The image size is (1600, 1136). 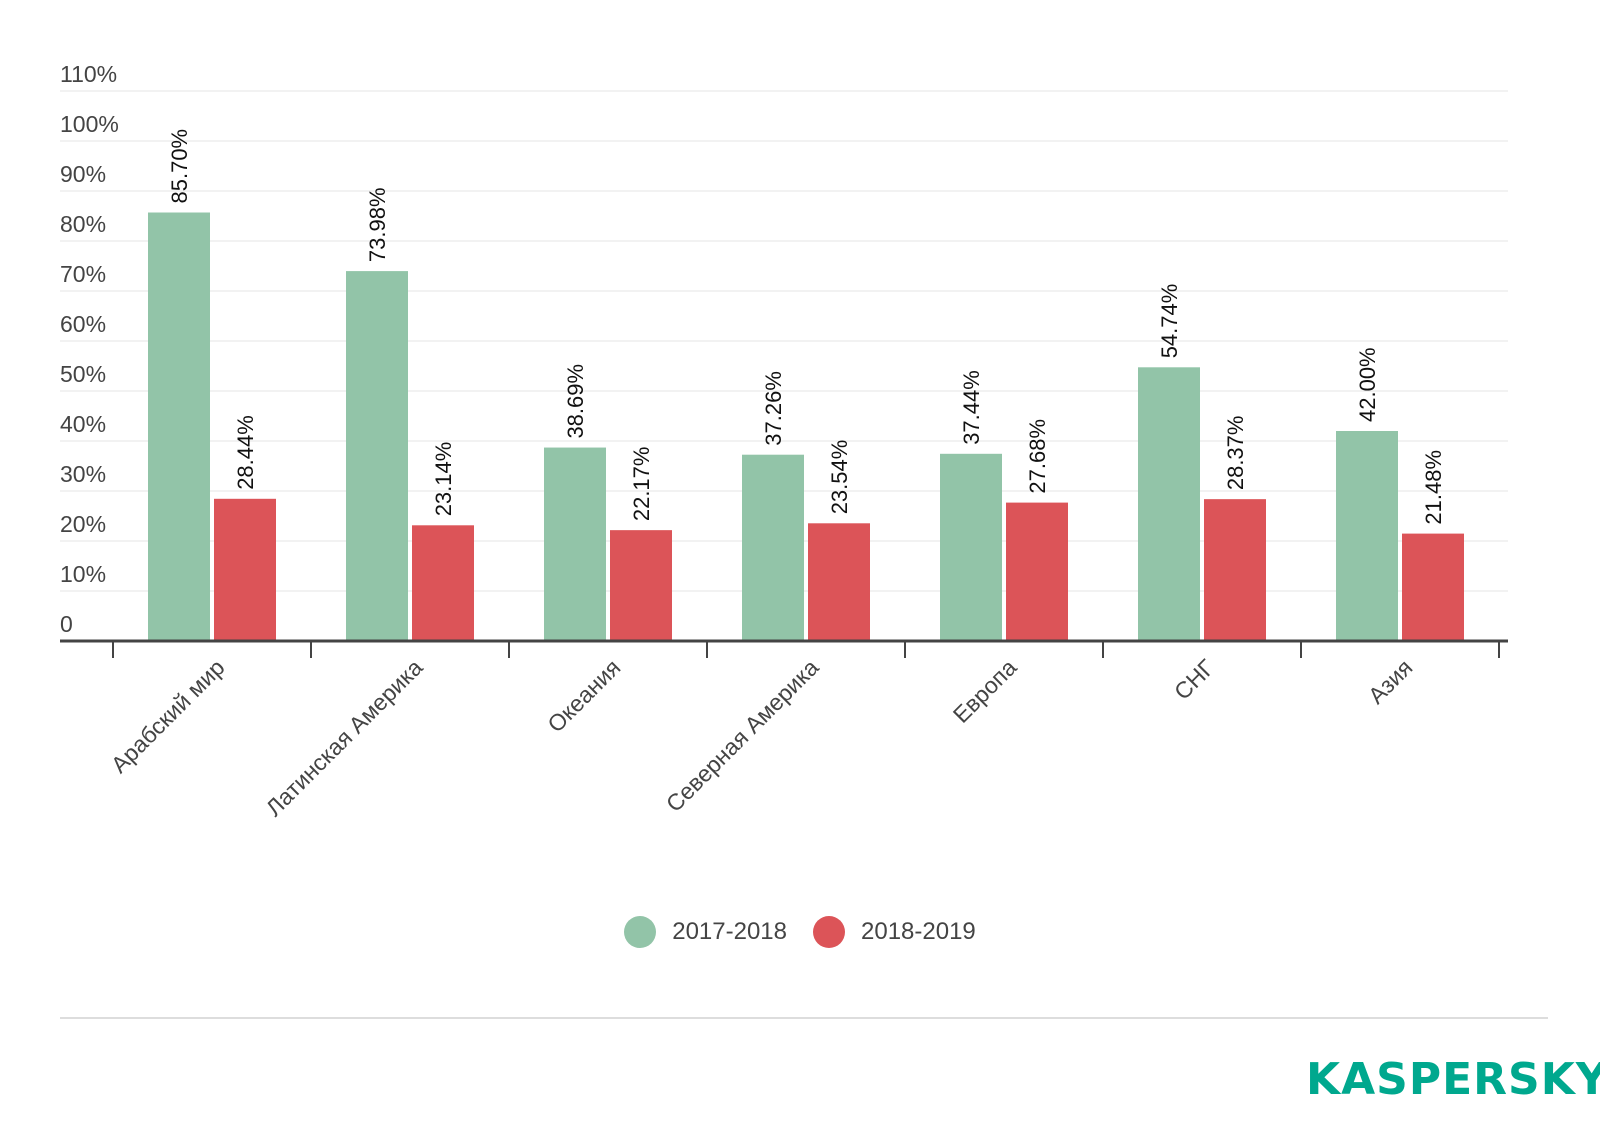 I want to click on bar-2017-2018-Северная Америка, so click(x=773, y=547).